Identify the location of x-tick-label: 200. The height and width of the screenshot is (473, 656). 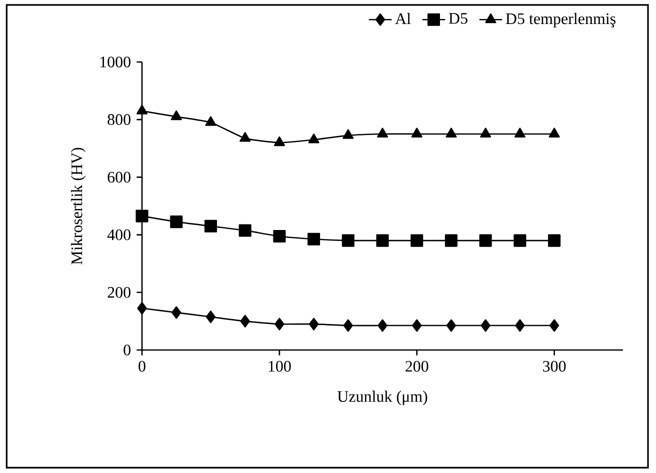
(417, 366).